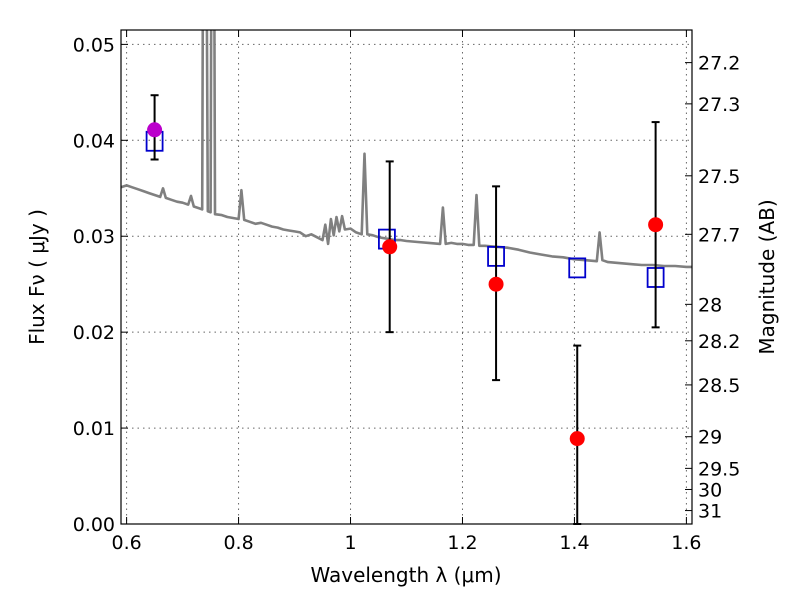  Describe the element at coordinates (767, 276) in the screenshot. I see `y2-axis-label: Magnitude (AB)` at that location.